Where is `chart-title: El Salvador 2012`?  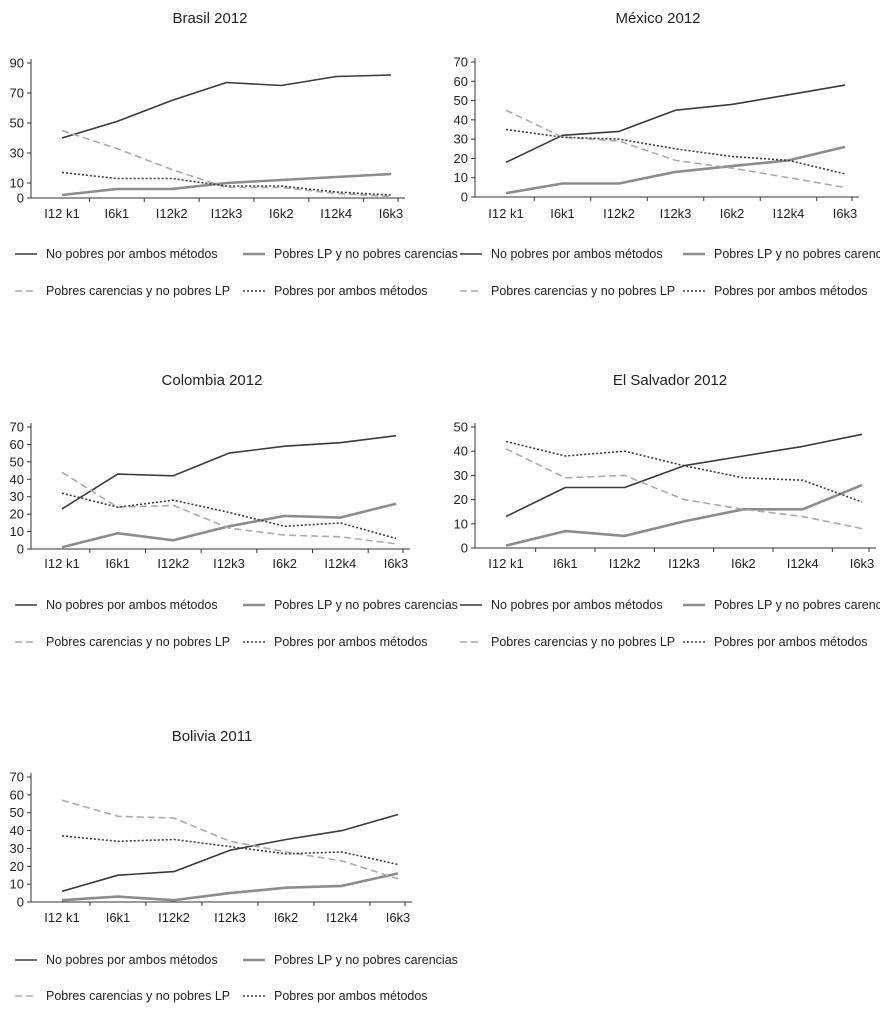 chart-title: El Salvador 2012 is located at coordinates (670, 380).